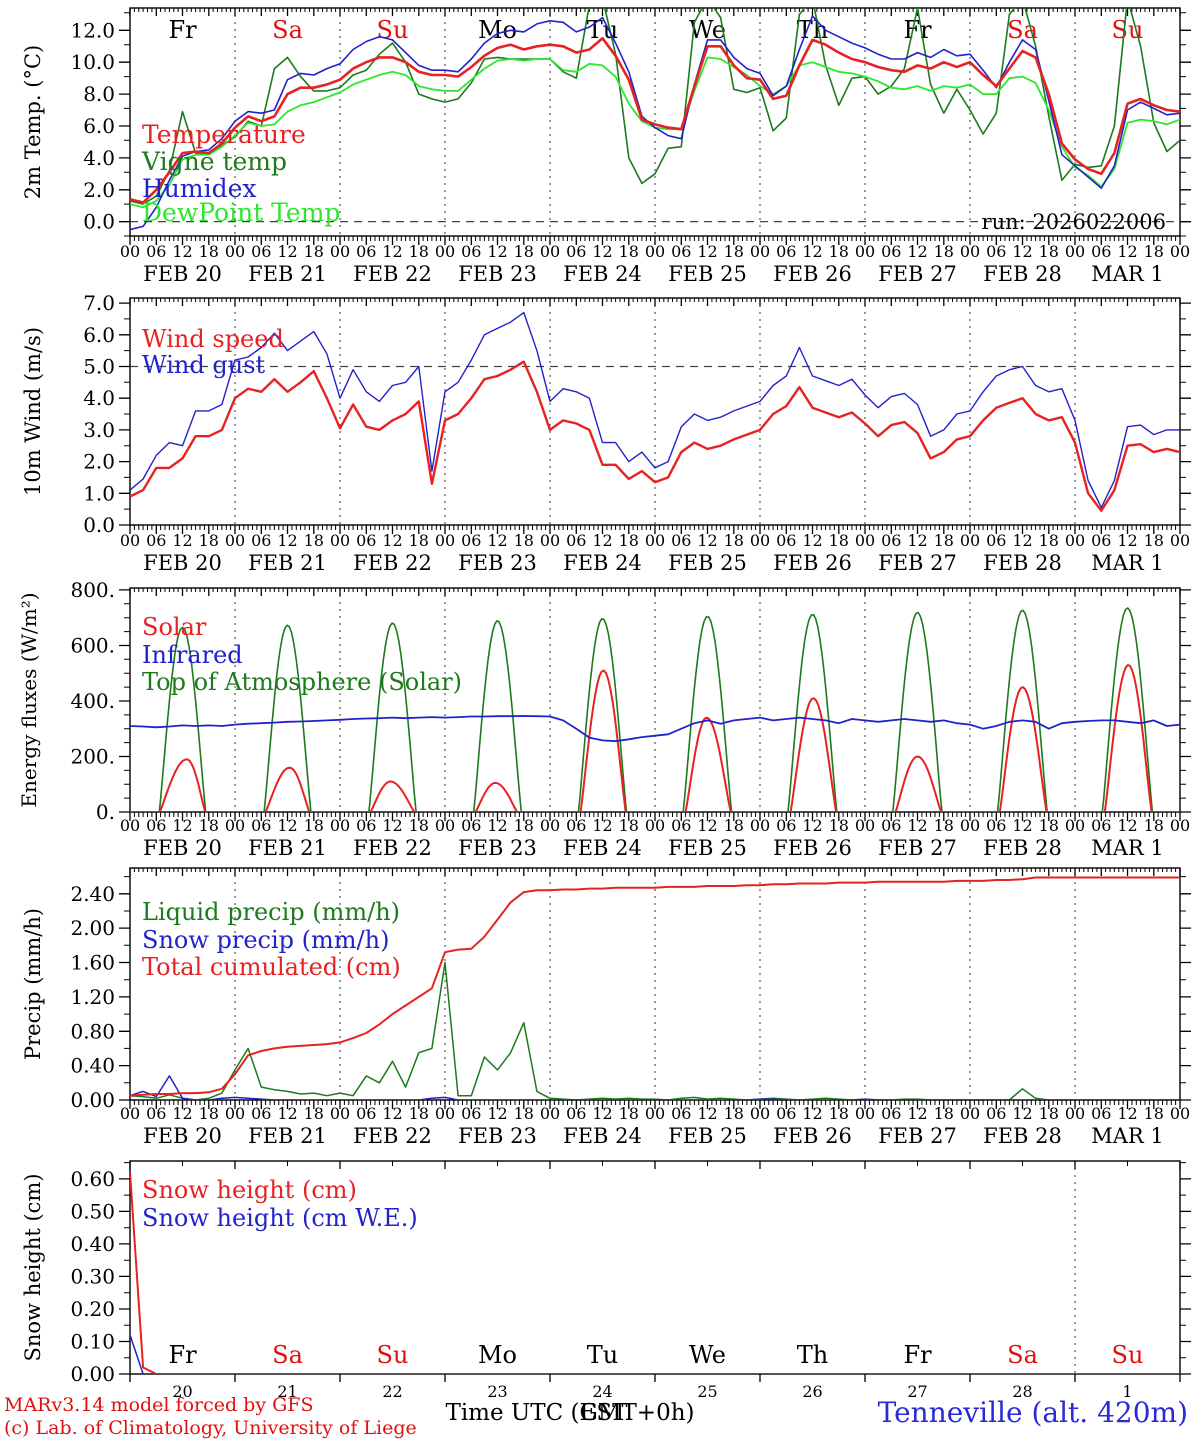 The height and width of the screenshot is (1440, 1194). Describe the element at coordinates (917, 1391) in the screenshot. I see `day-number-label: 27` at that location.